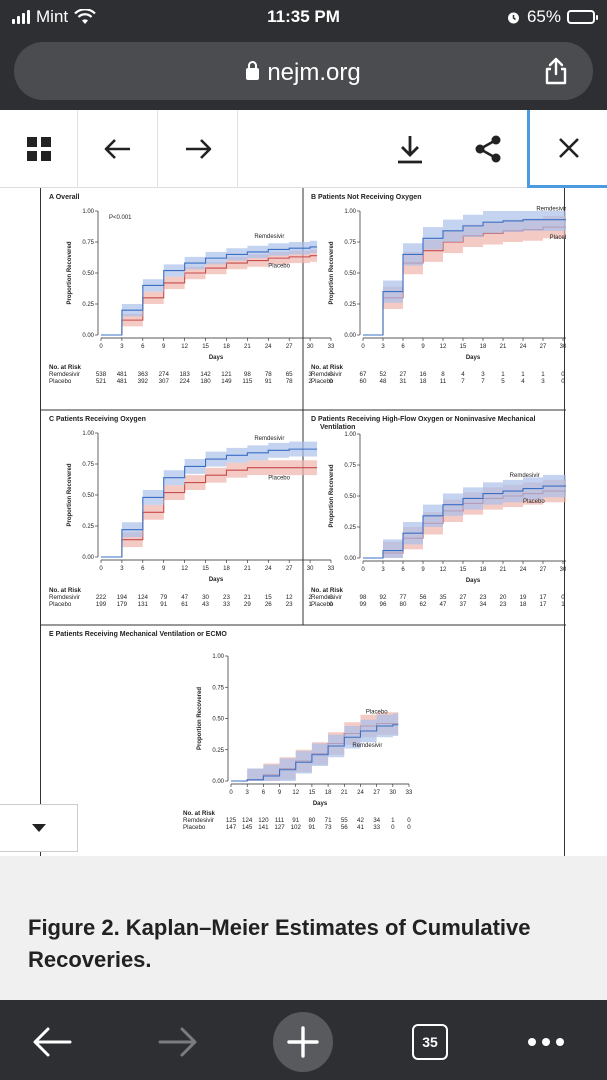 The width and height of the screenshot is (607, 1080). Describe the element at coordinates (423, 604) in the screenshot. I see `risk-cell: 62` at that location.